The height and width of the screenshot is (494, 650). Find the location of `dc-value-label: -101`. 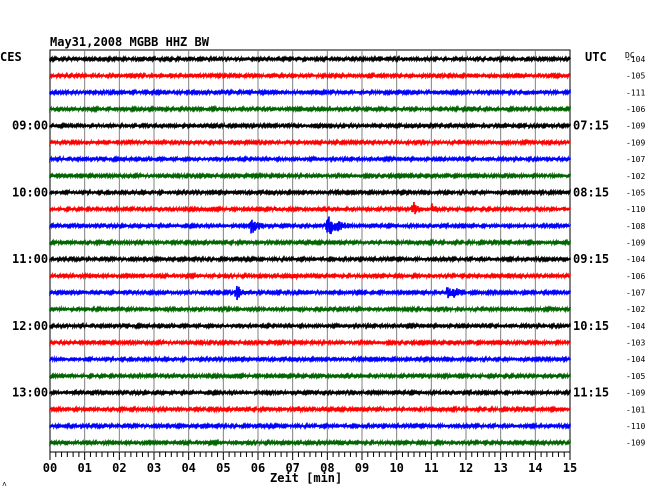

dc-value-label: -101 is located at coordinates (635, 409).